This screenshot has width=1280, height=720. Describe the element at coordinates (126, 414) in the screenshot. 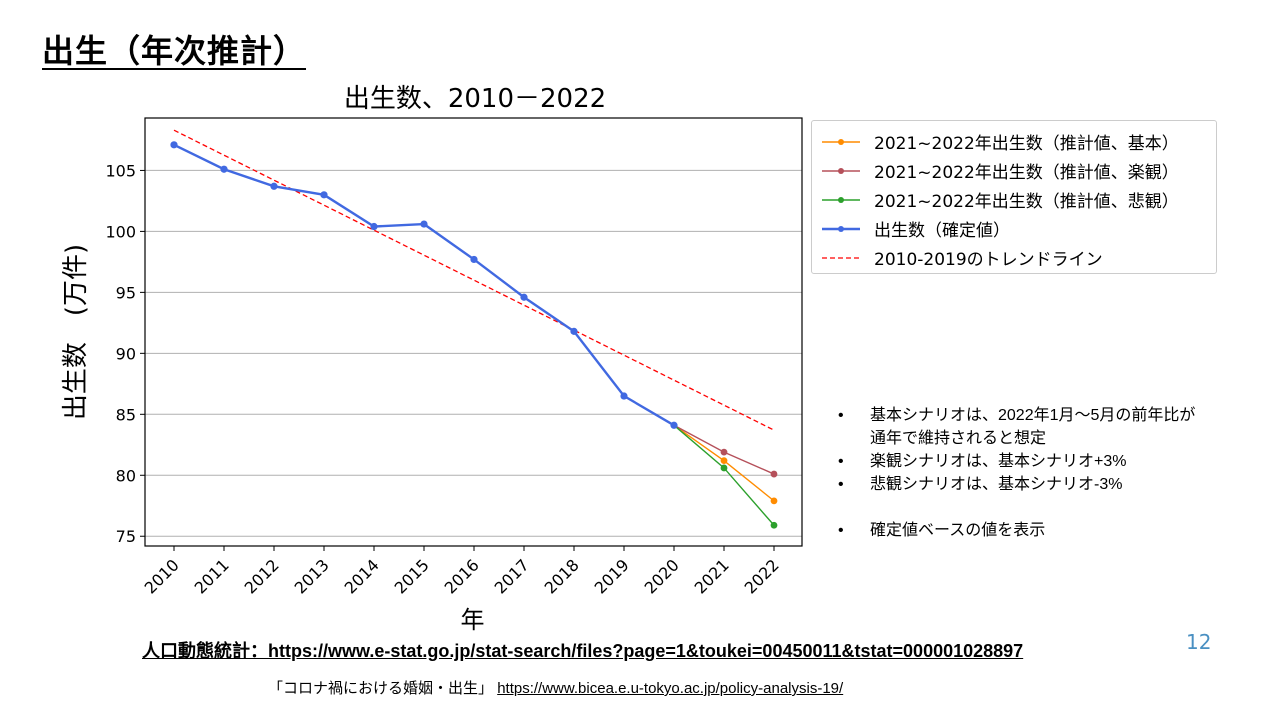

I see `y-tick-label: 85` at that location.